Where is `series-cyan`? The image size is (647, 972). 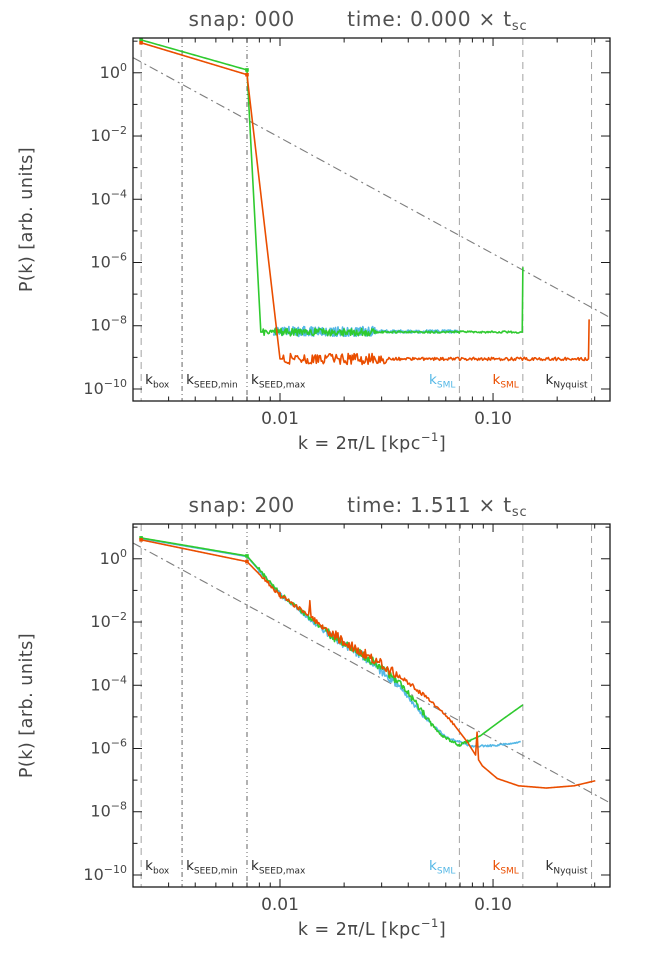 series-cyan is located at coordinates (330, 642).